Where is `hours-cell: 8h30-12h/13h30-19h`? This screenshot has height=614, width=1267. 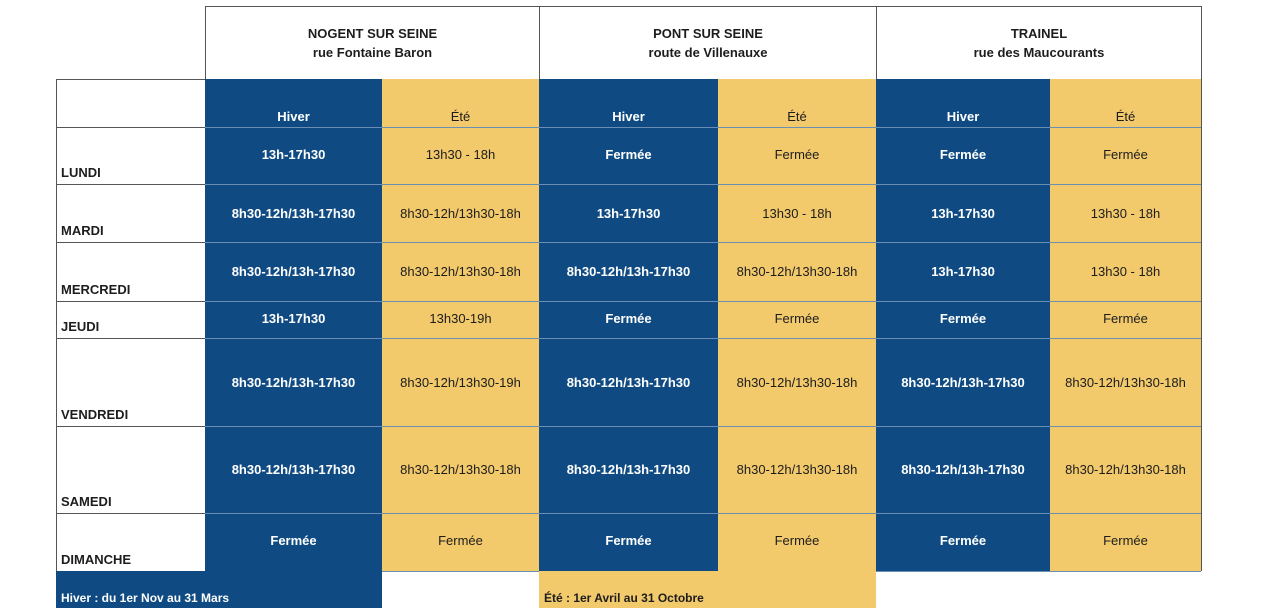
hours-cell: 8h30-12h/13h30-19h is located at coordinates (460, 382).